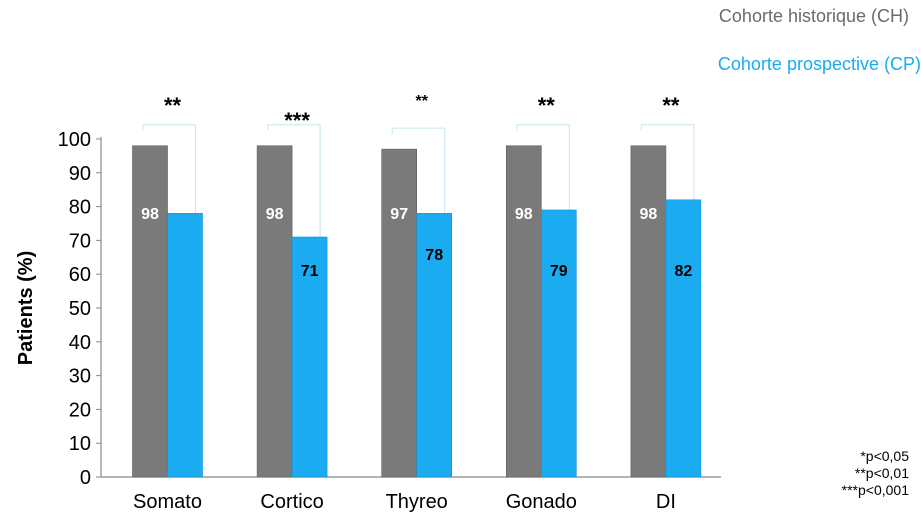 The image size is (921, 517). What do you see at coordinates (666, 502) in the screenshot?
I see `x-tick-label: DI` at bounding box center [666, 502].